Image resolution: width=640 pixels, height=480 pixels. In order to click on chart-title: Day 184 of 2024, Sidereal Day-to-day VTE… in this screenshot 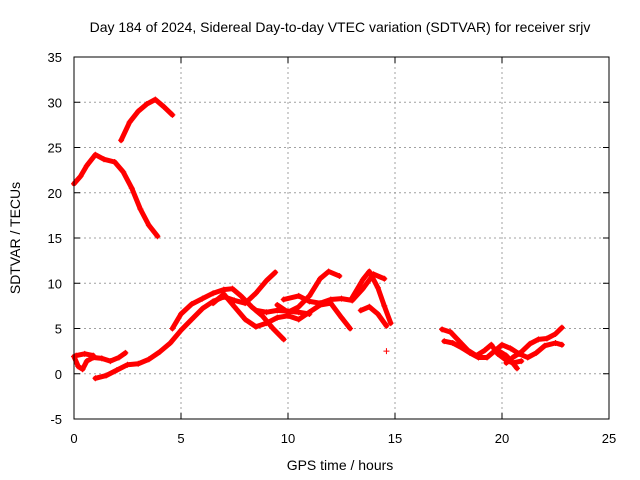, I will do `click(340, 27)`.